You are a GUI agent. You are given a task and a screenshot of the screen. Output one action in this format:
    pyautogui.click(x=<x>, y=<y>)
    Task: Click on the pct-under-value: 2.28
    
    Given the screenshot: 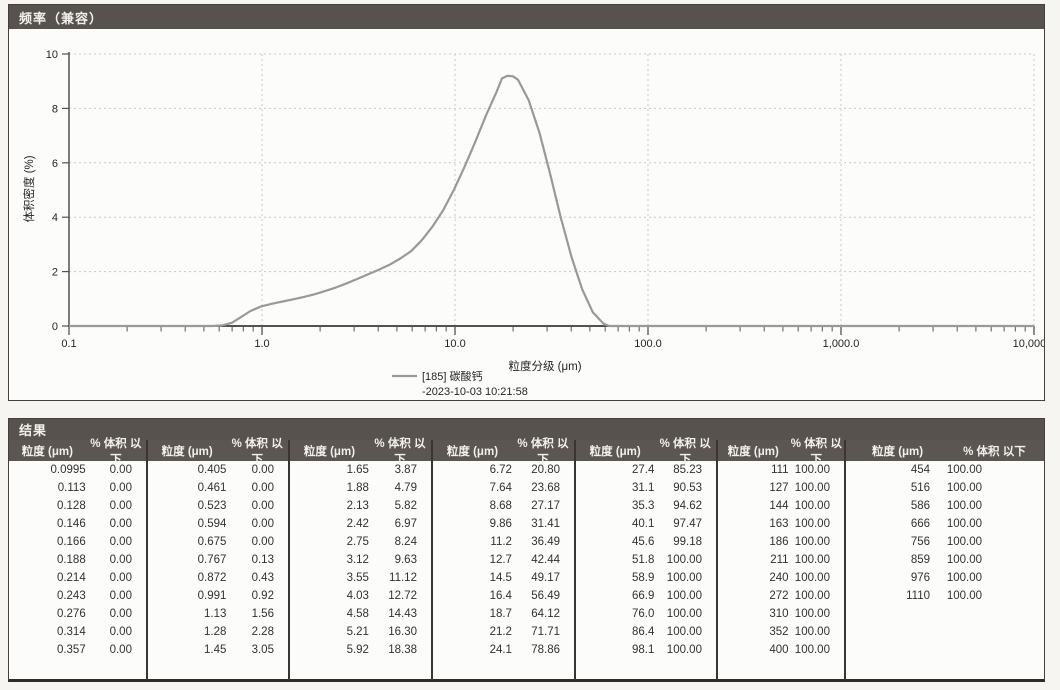 What is the action you would take?
    pyautogui.click(x=262, y=632)
    